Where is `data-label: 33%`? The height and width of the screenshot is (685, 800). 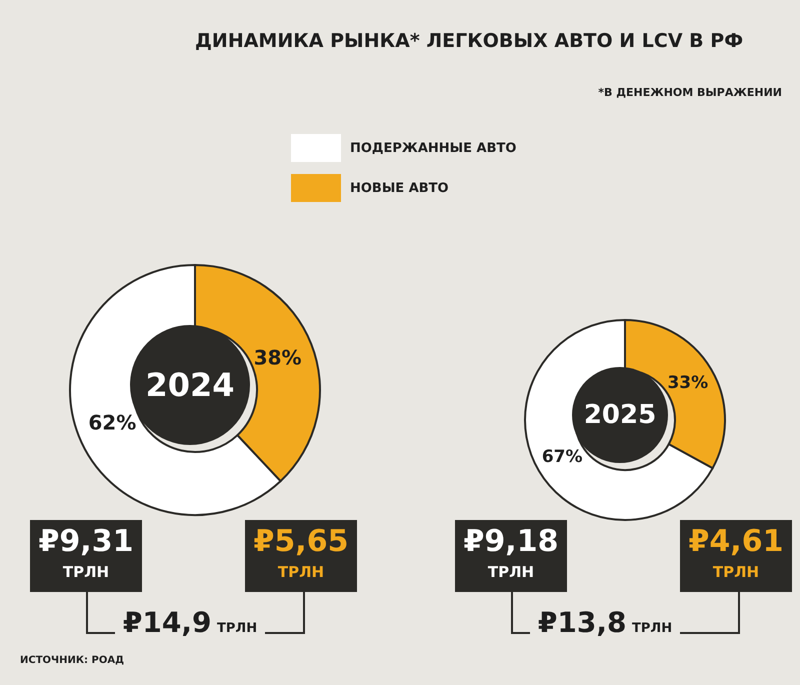 data-label: 33% is located at coordinates (687, 382).